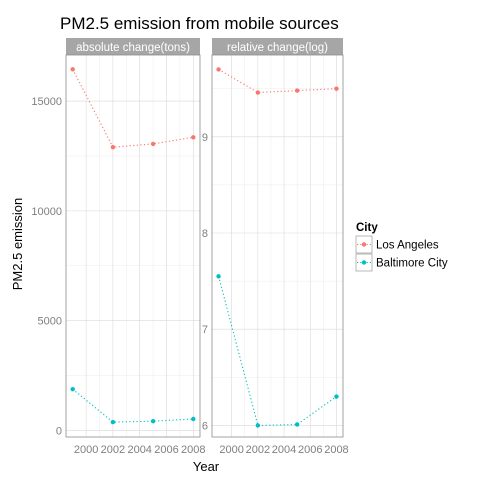 The image size is (480, 480). I want to click on legend-item-baltimore-city: Baltimore City, so click(401, 262).